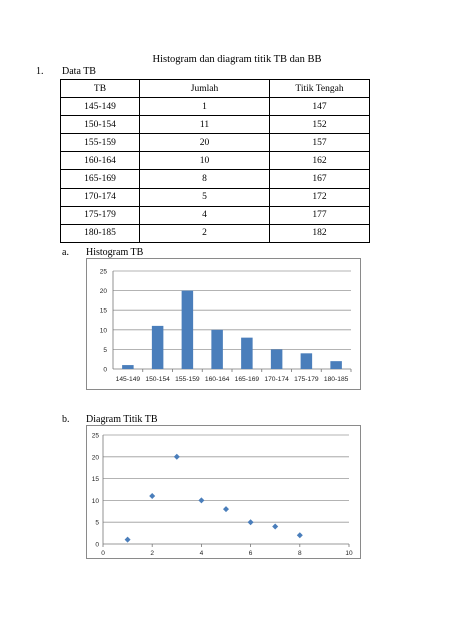 Image resolution: width=474 pixels, height=632 pixels. Describe the element at coordinates (115, 252) in the screenshot. I see `section-a-label: Histogram TB` at that location.